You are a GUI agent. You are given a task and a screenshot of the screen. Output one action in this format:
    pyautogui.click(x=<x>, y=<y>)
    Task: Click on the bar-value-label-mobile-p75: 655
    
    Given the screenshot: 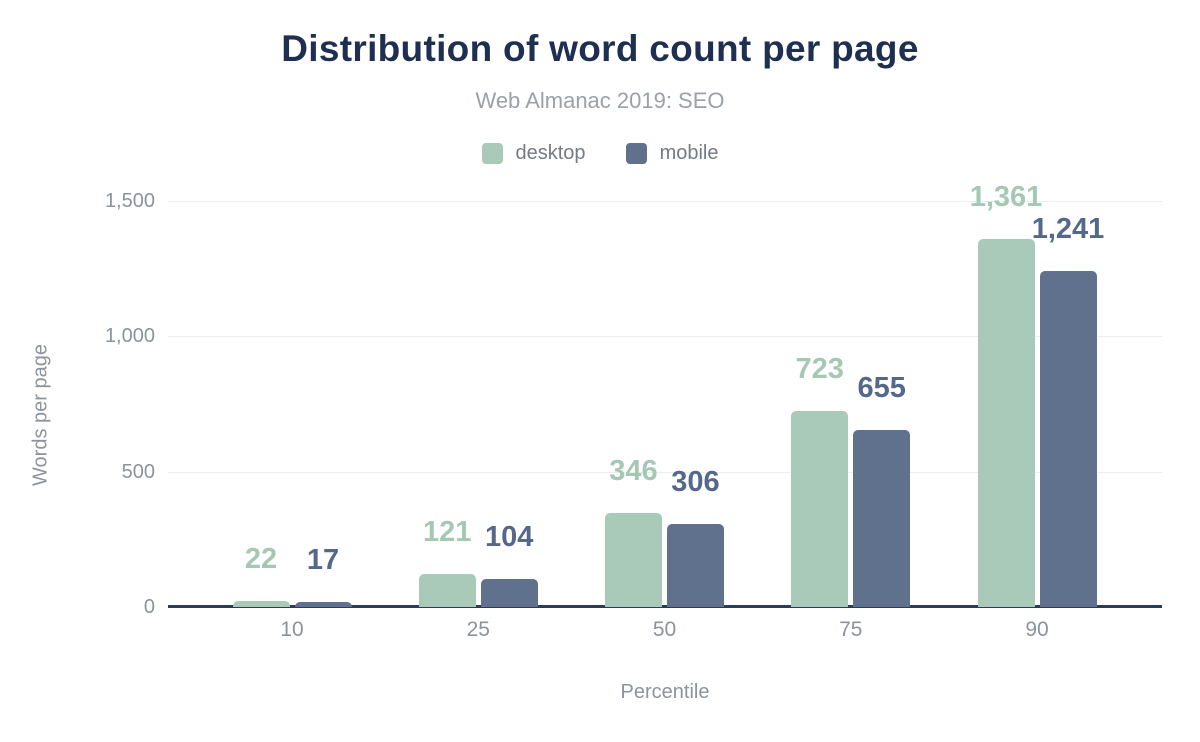 What is the action you would take?
    pyautogui.click(x=881, y=387)
    